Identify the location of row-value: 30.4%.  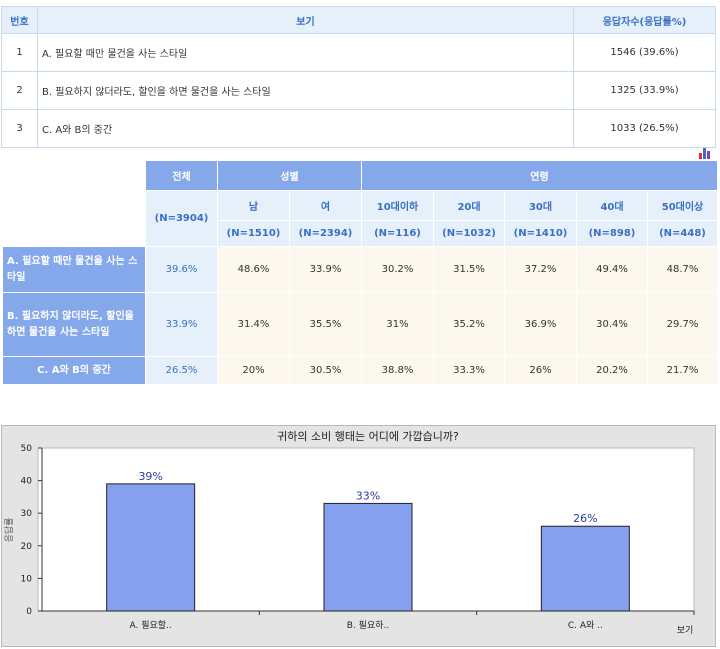
(612, 324).